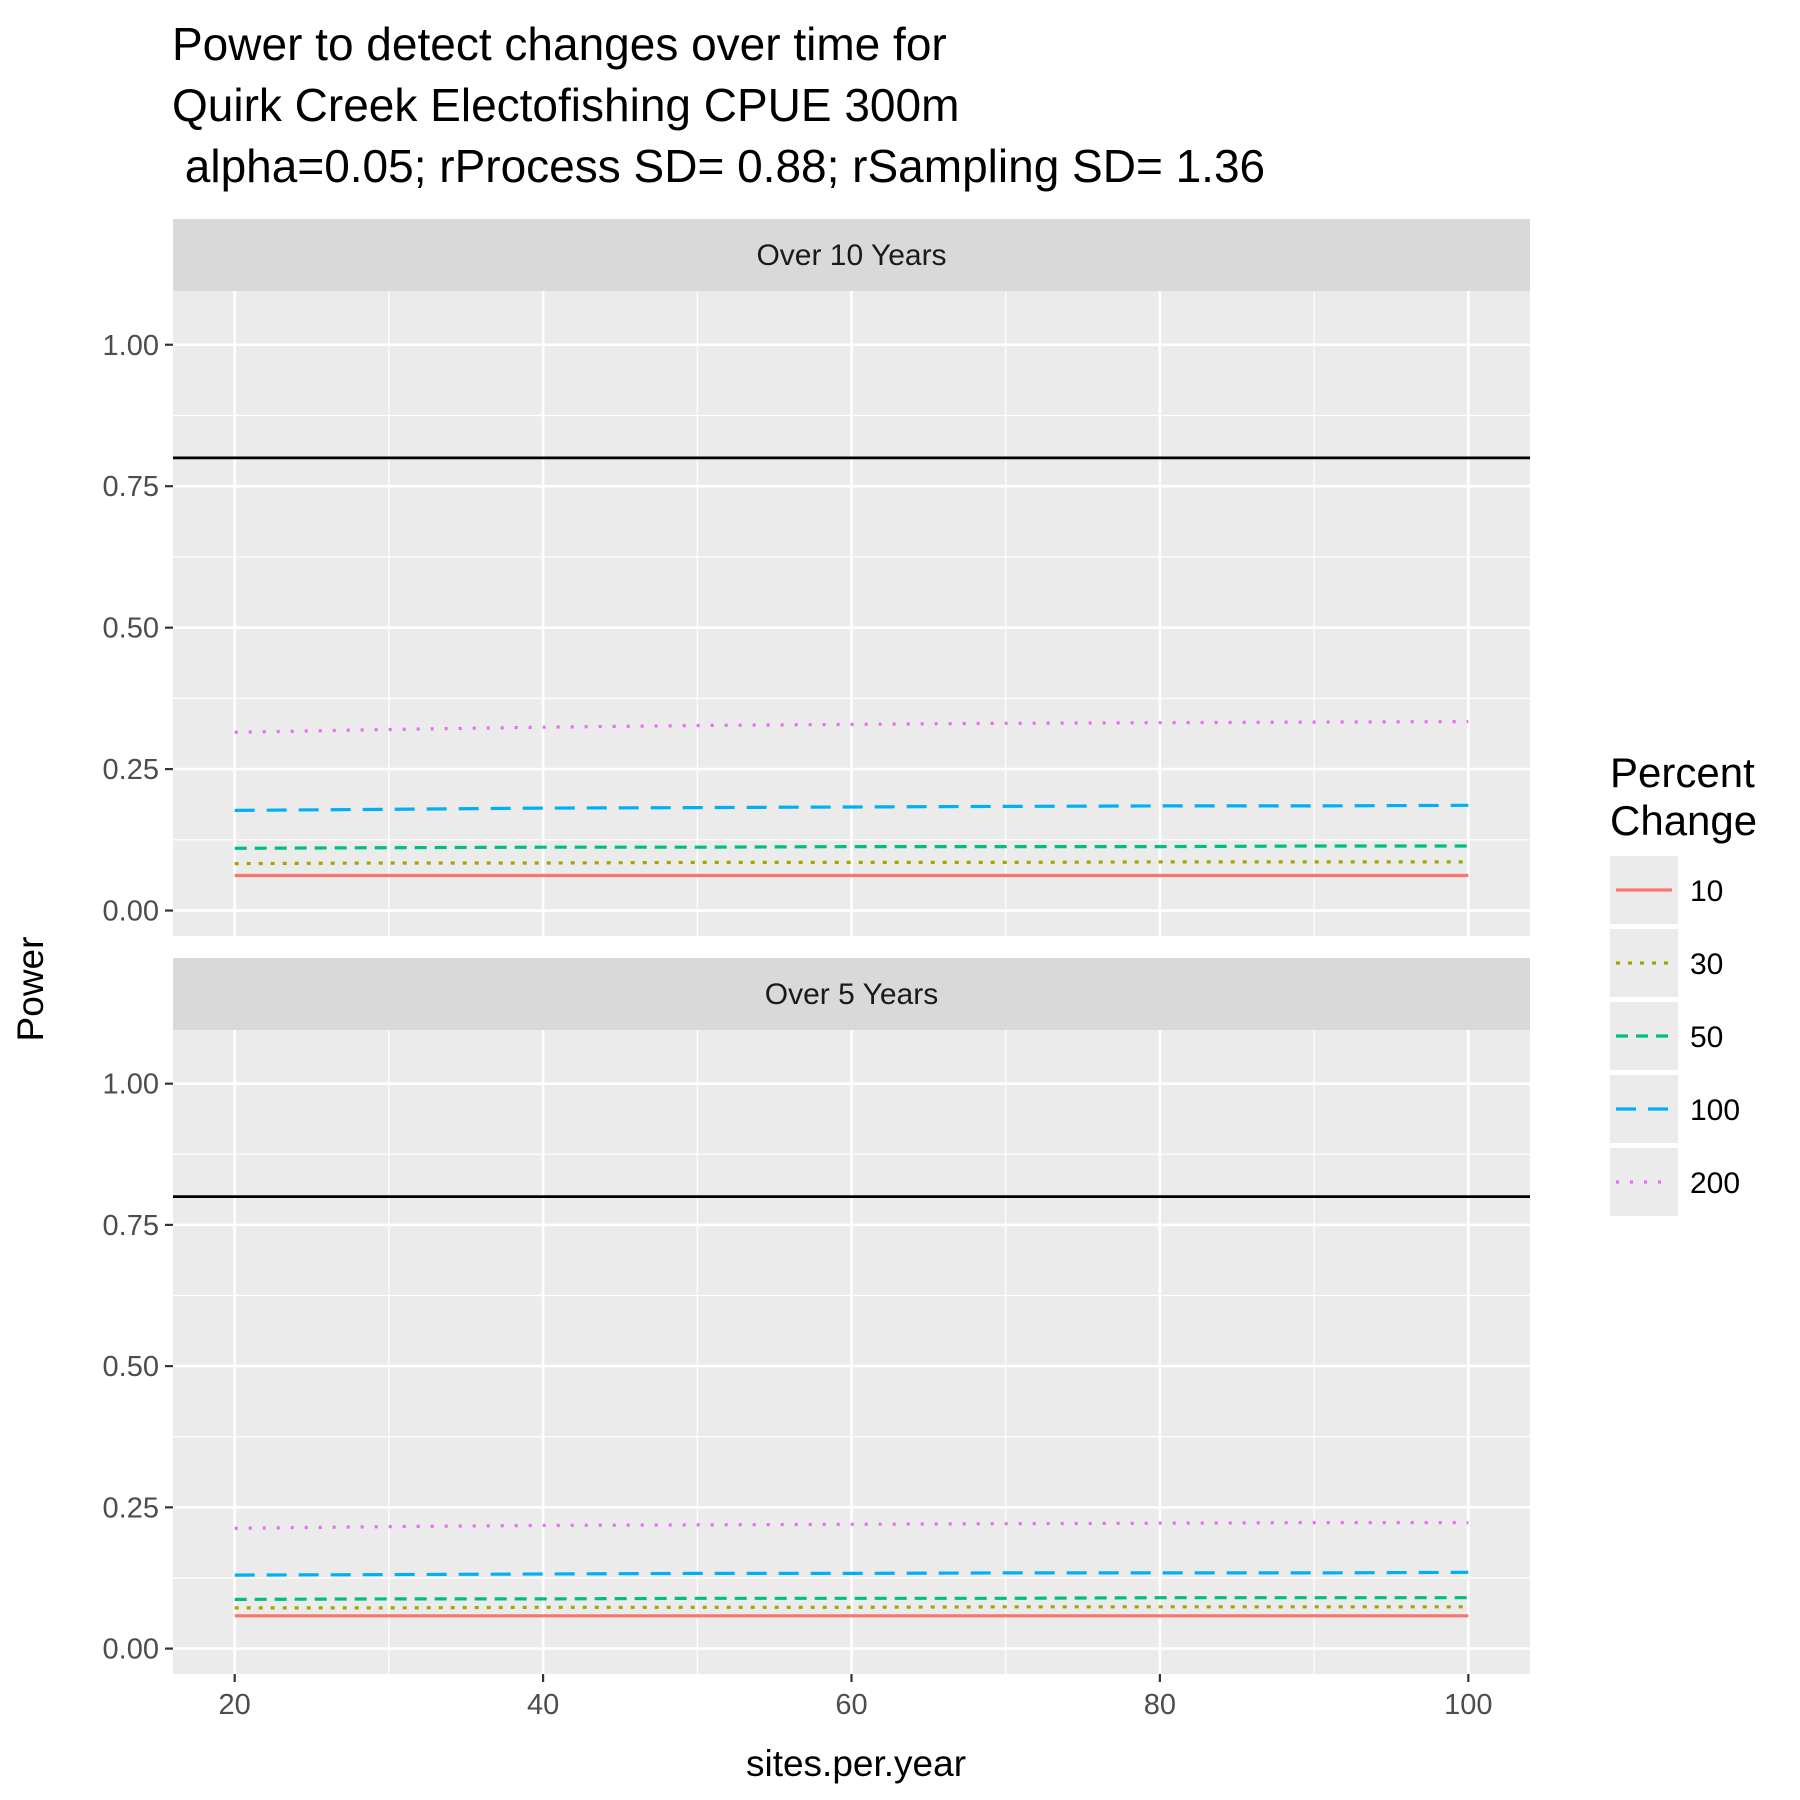 This screenshot has width=1800, height=1800. I want to click on legend: Percent Change 10 30 50 100 200, so click(1683, 982).